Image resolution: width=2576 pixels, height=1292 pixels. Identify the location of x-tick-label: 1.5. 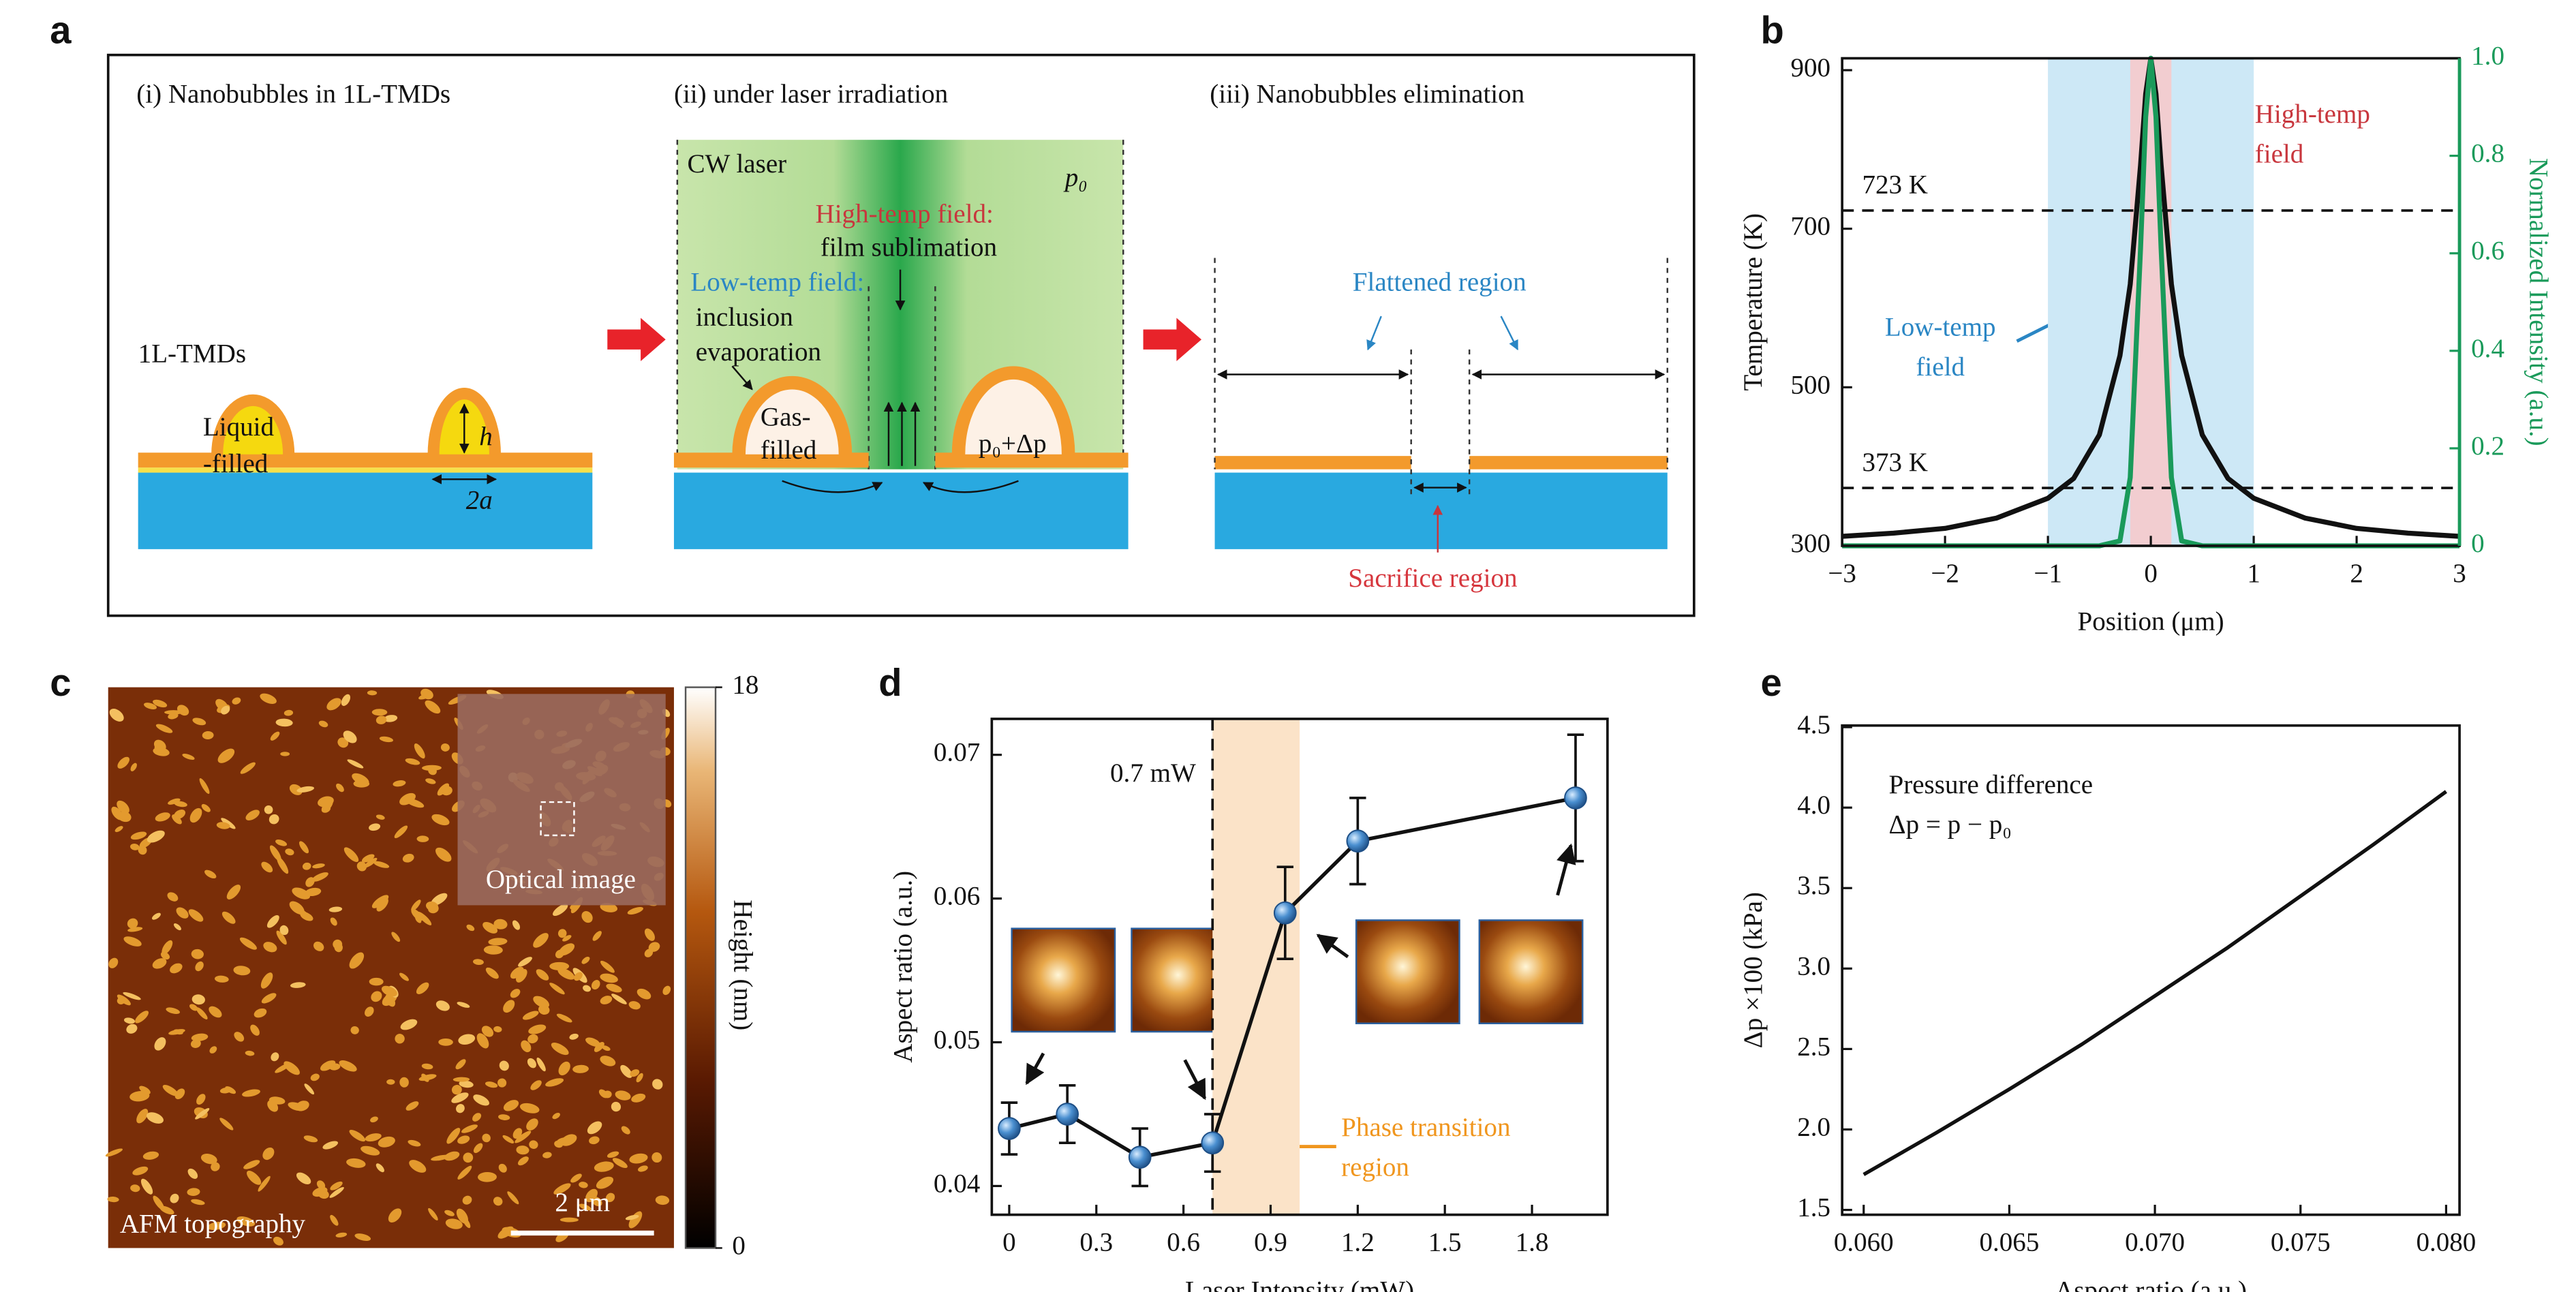
(1445, 1243).